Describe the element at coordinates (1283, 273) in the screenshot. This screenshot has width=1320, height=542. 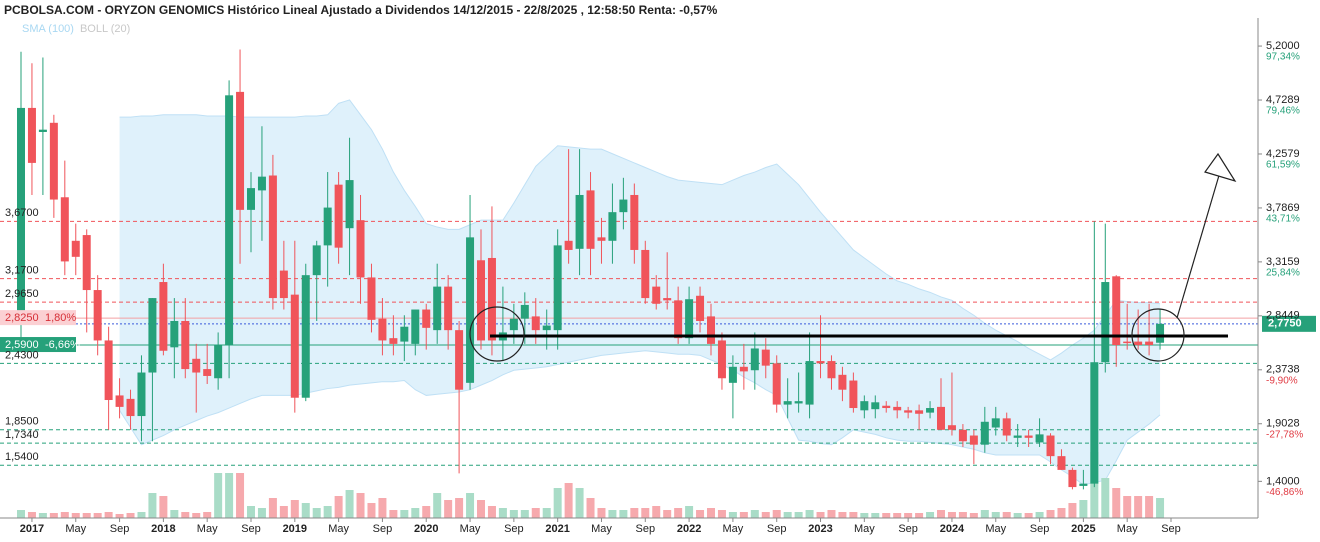
I see `y-tick-change: 25,84%` at that location.